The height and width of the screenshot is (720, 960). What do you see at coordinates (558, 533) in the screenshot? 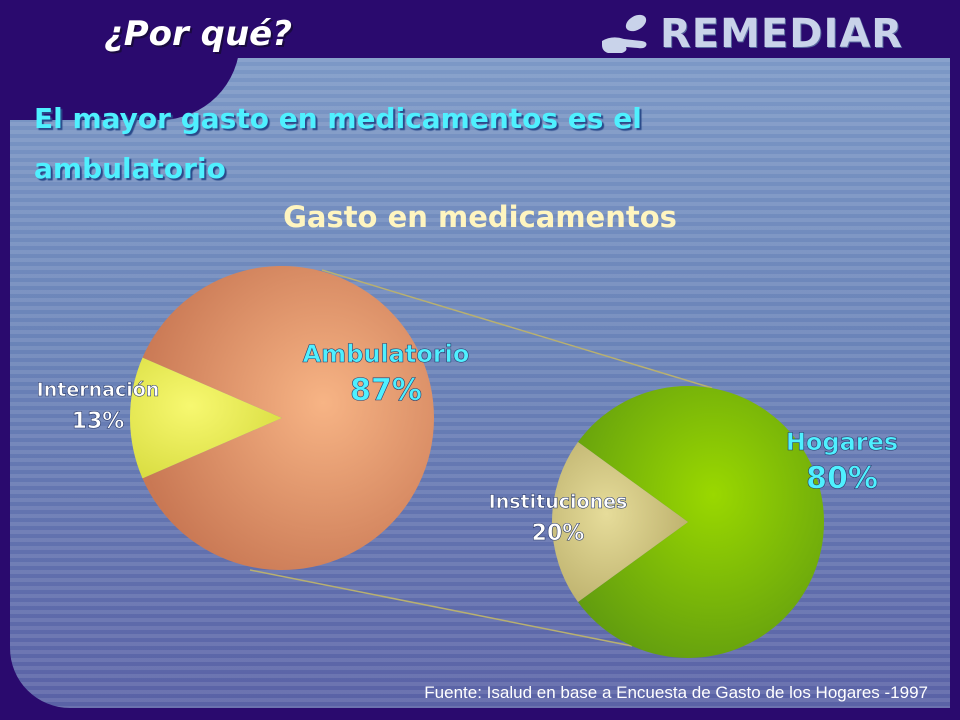
I see `pie-value-instituciones: 20%` at bounding box center [558, 533].